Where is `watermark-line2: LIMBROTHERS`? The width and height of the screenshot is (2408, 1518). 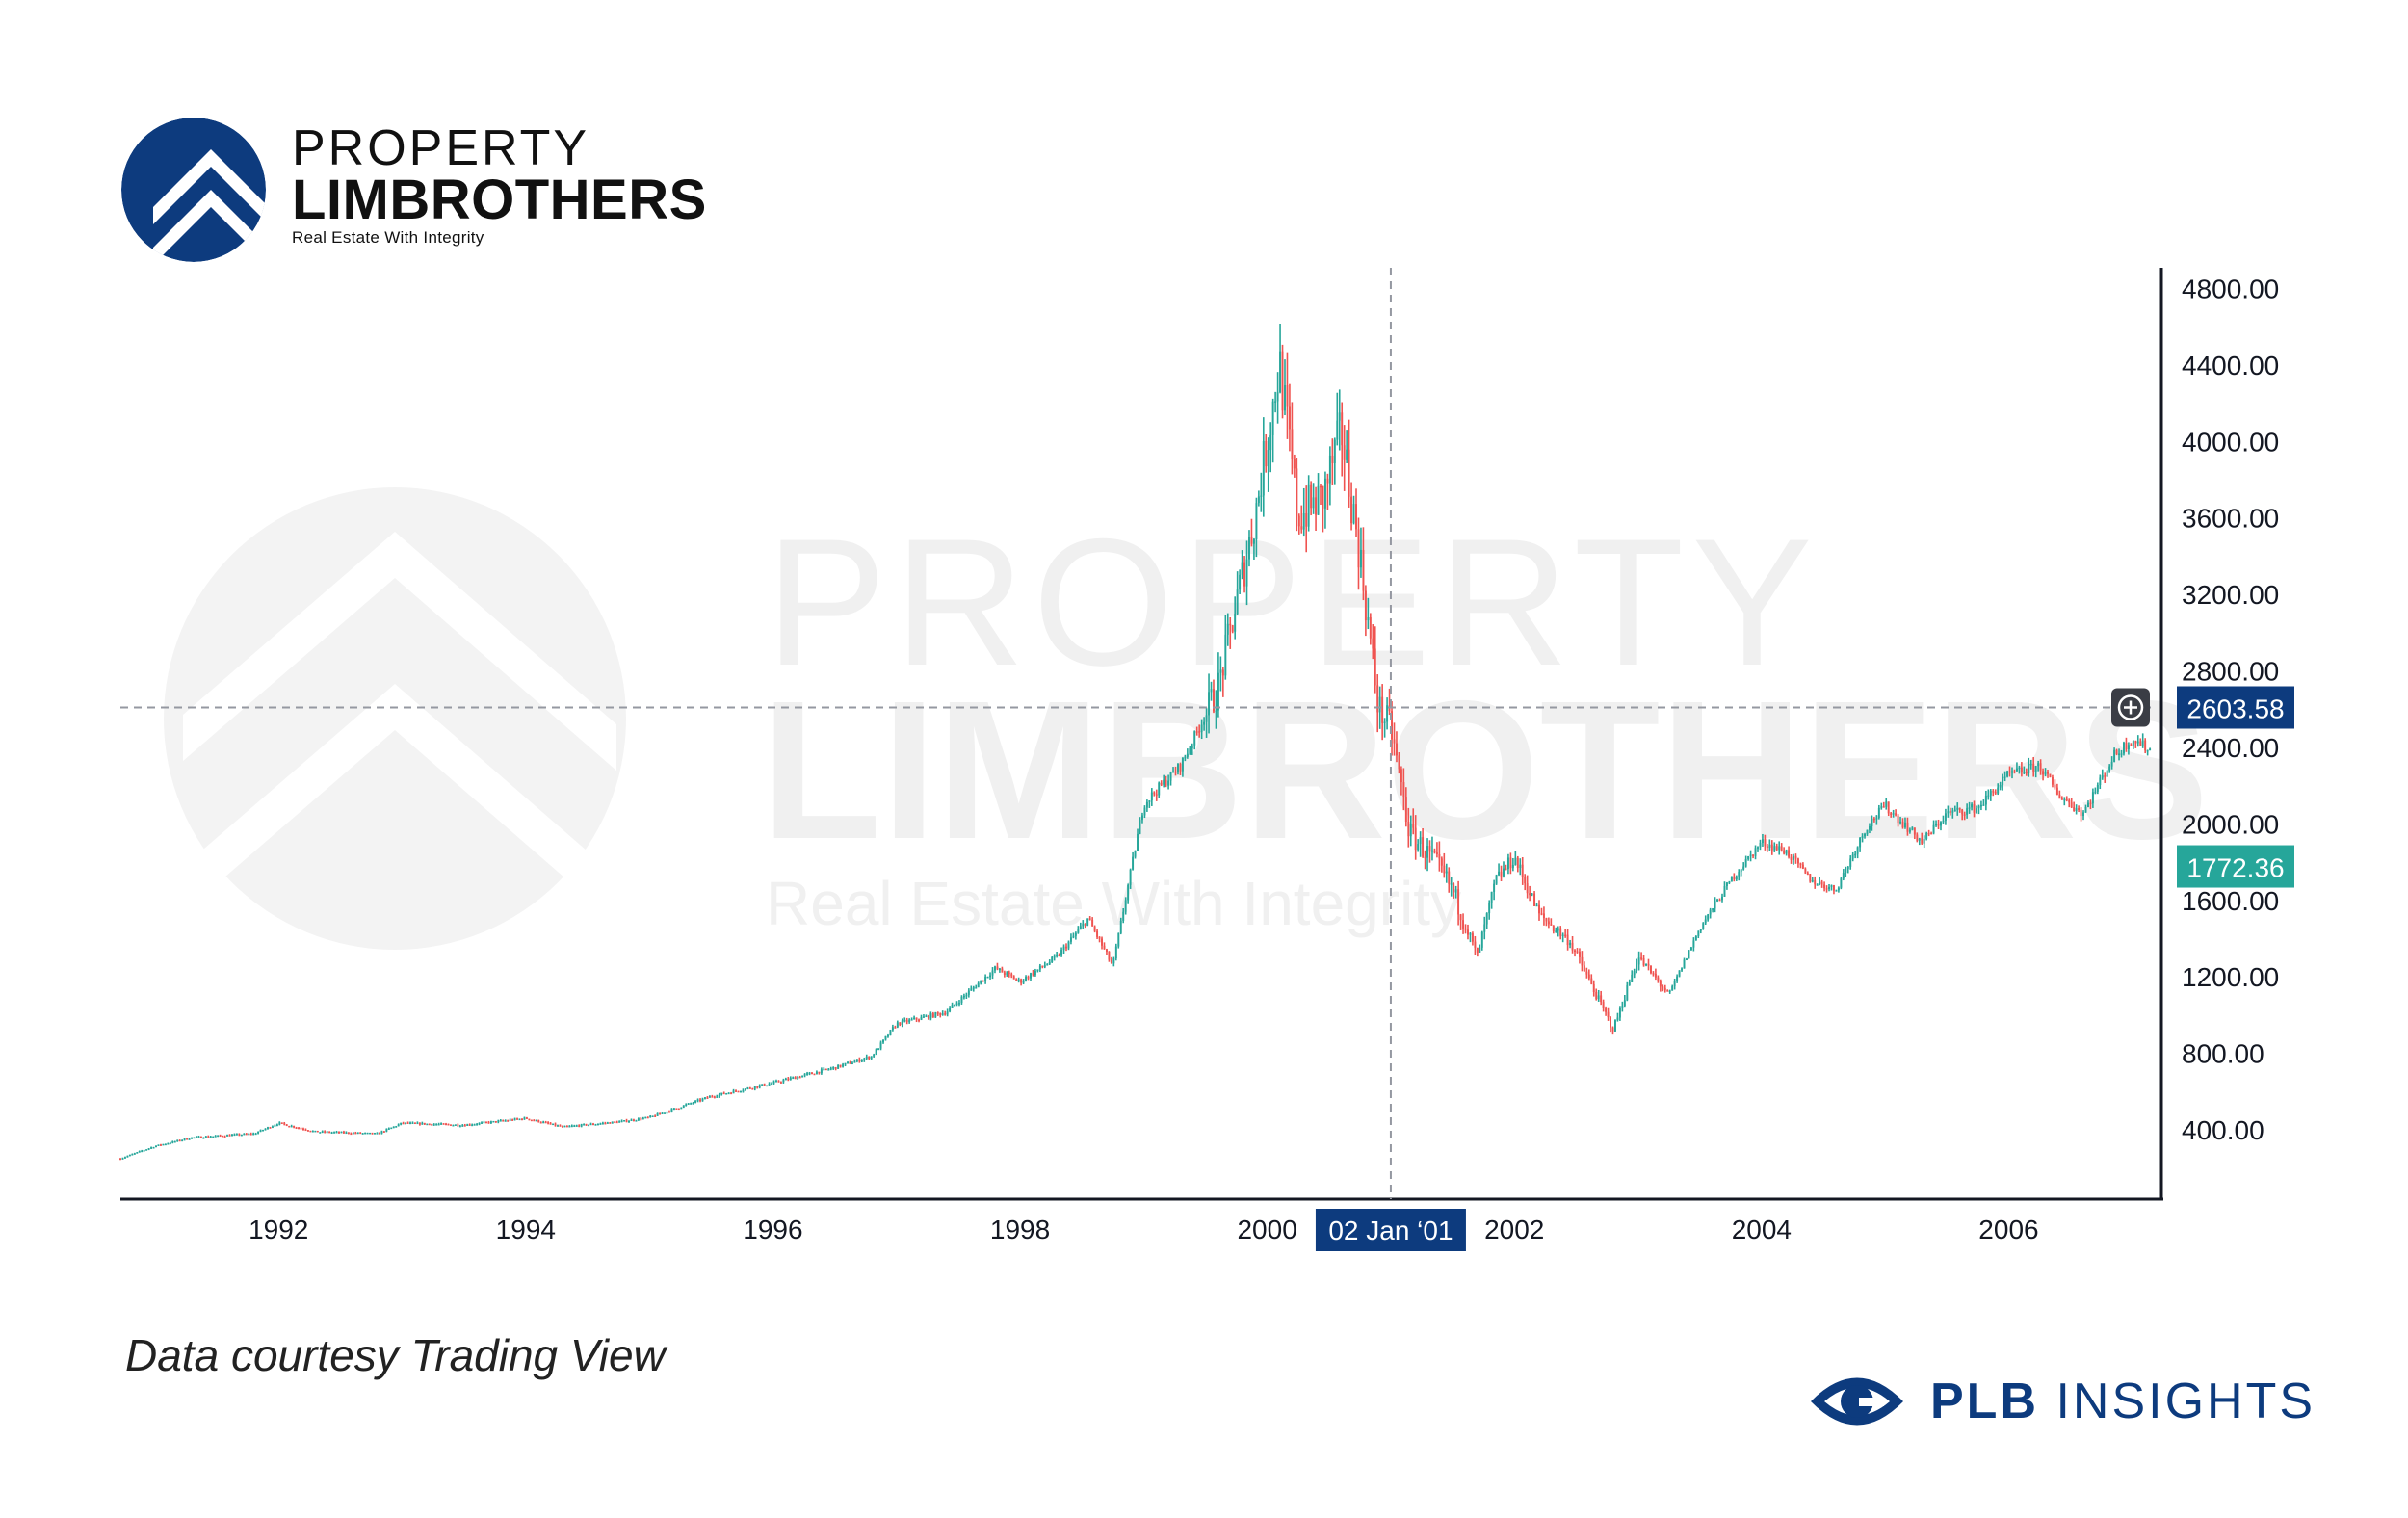
watermark-line2: LIMBROTHERS is located at coordinates (1485, 770).